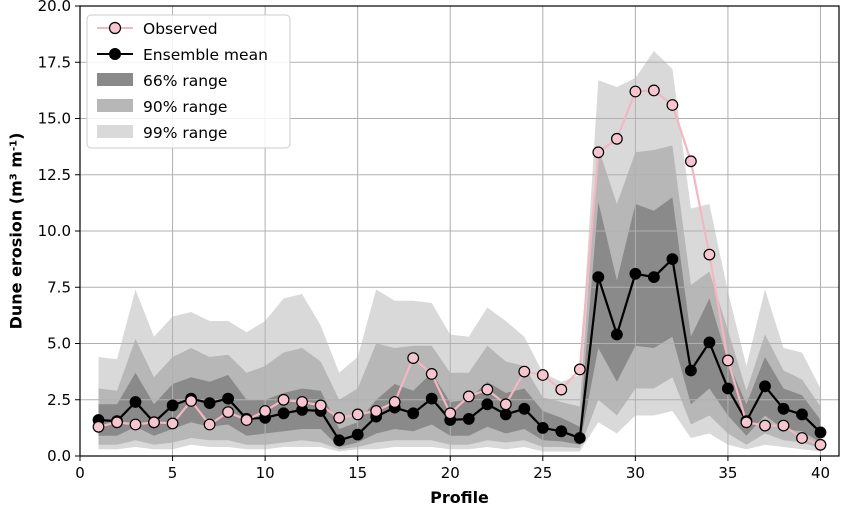  Describe the element at coordinates (115, 105) in the screenshot. I see `legend-90-swatch` at that location.